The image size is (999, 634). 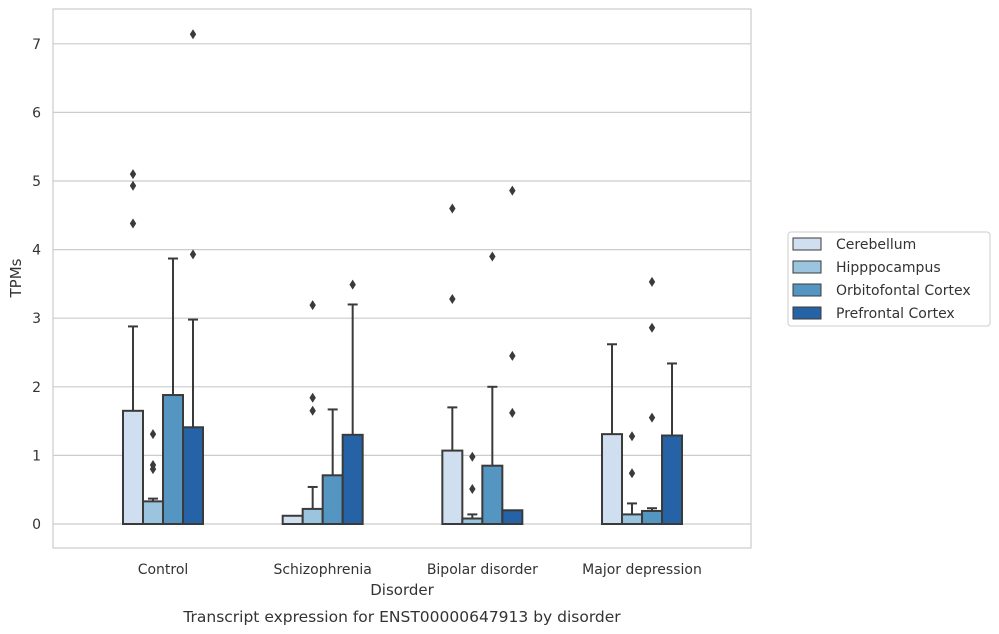 I want to click on y-tick-label: 0, so click(x=36, y=525).